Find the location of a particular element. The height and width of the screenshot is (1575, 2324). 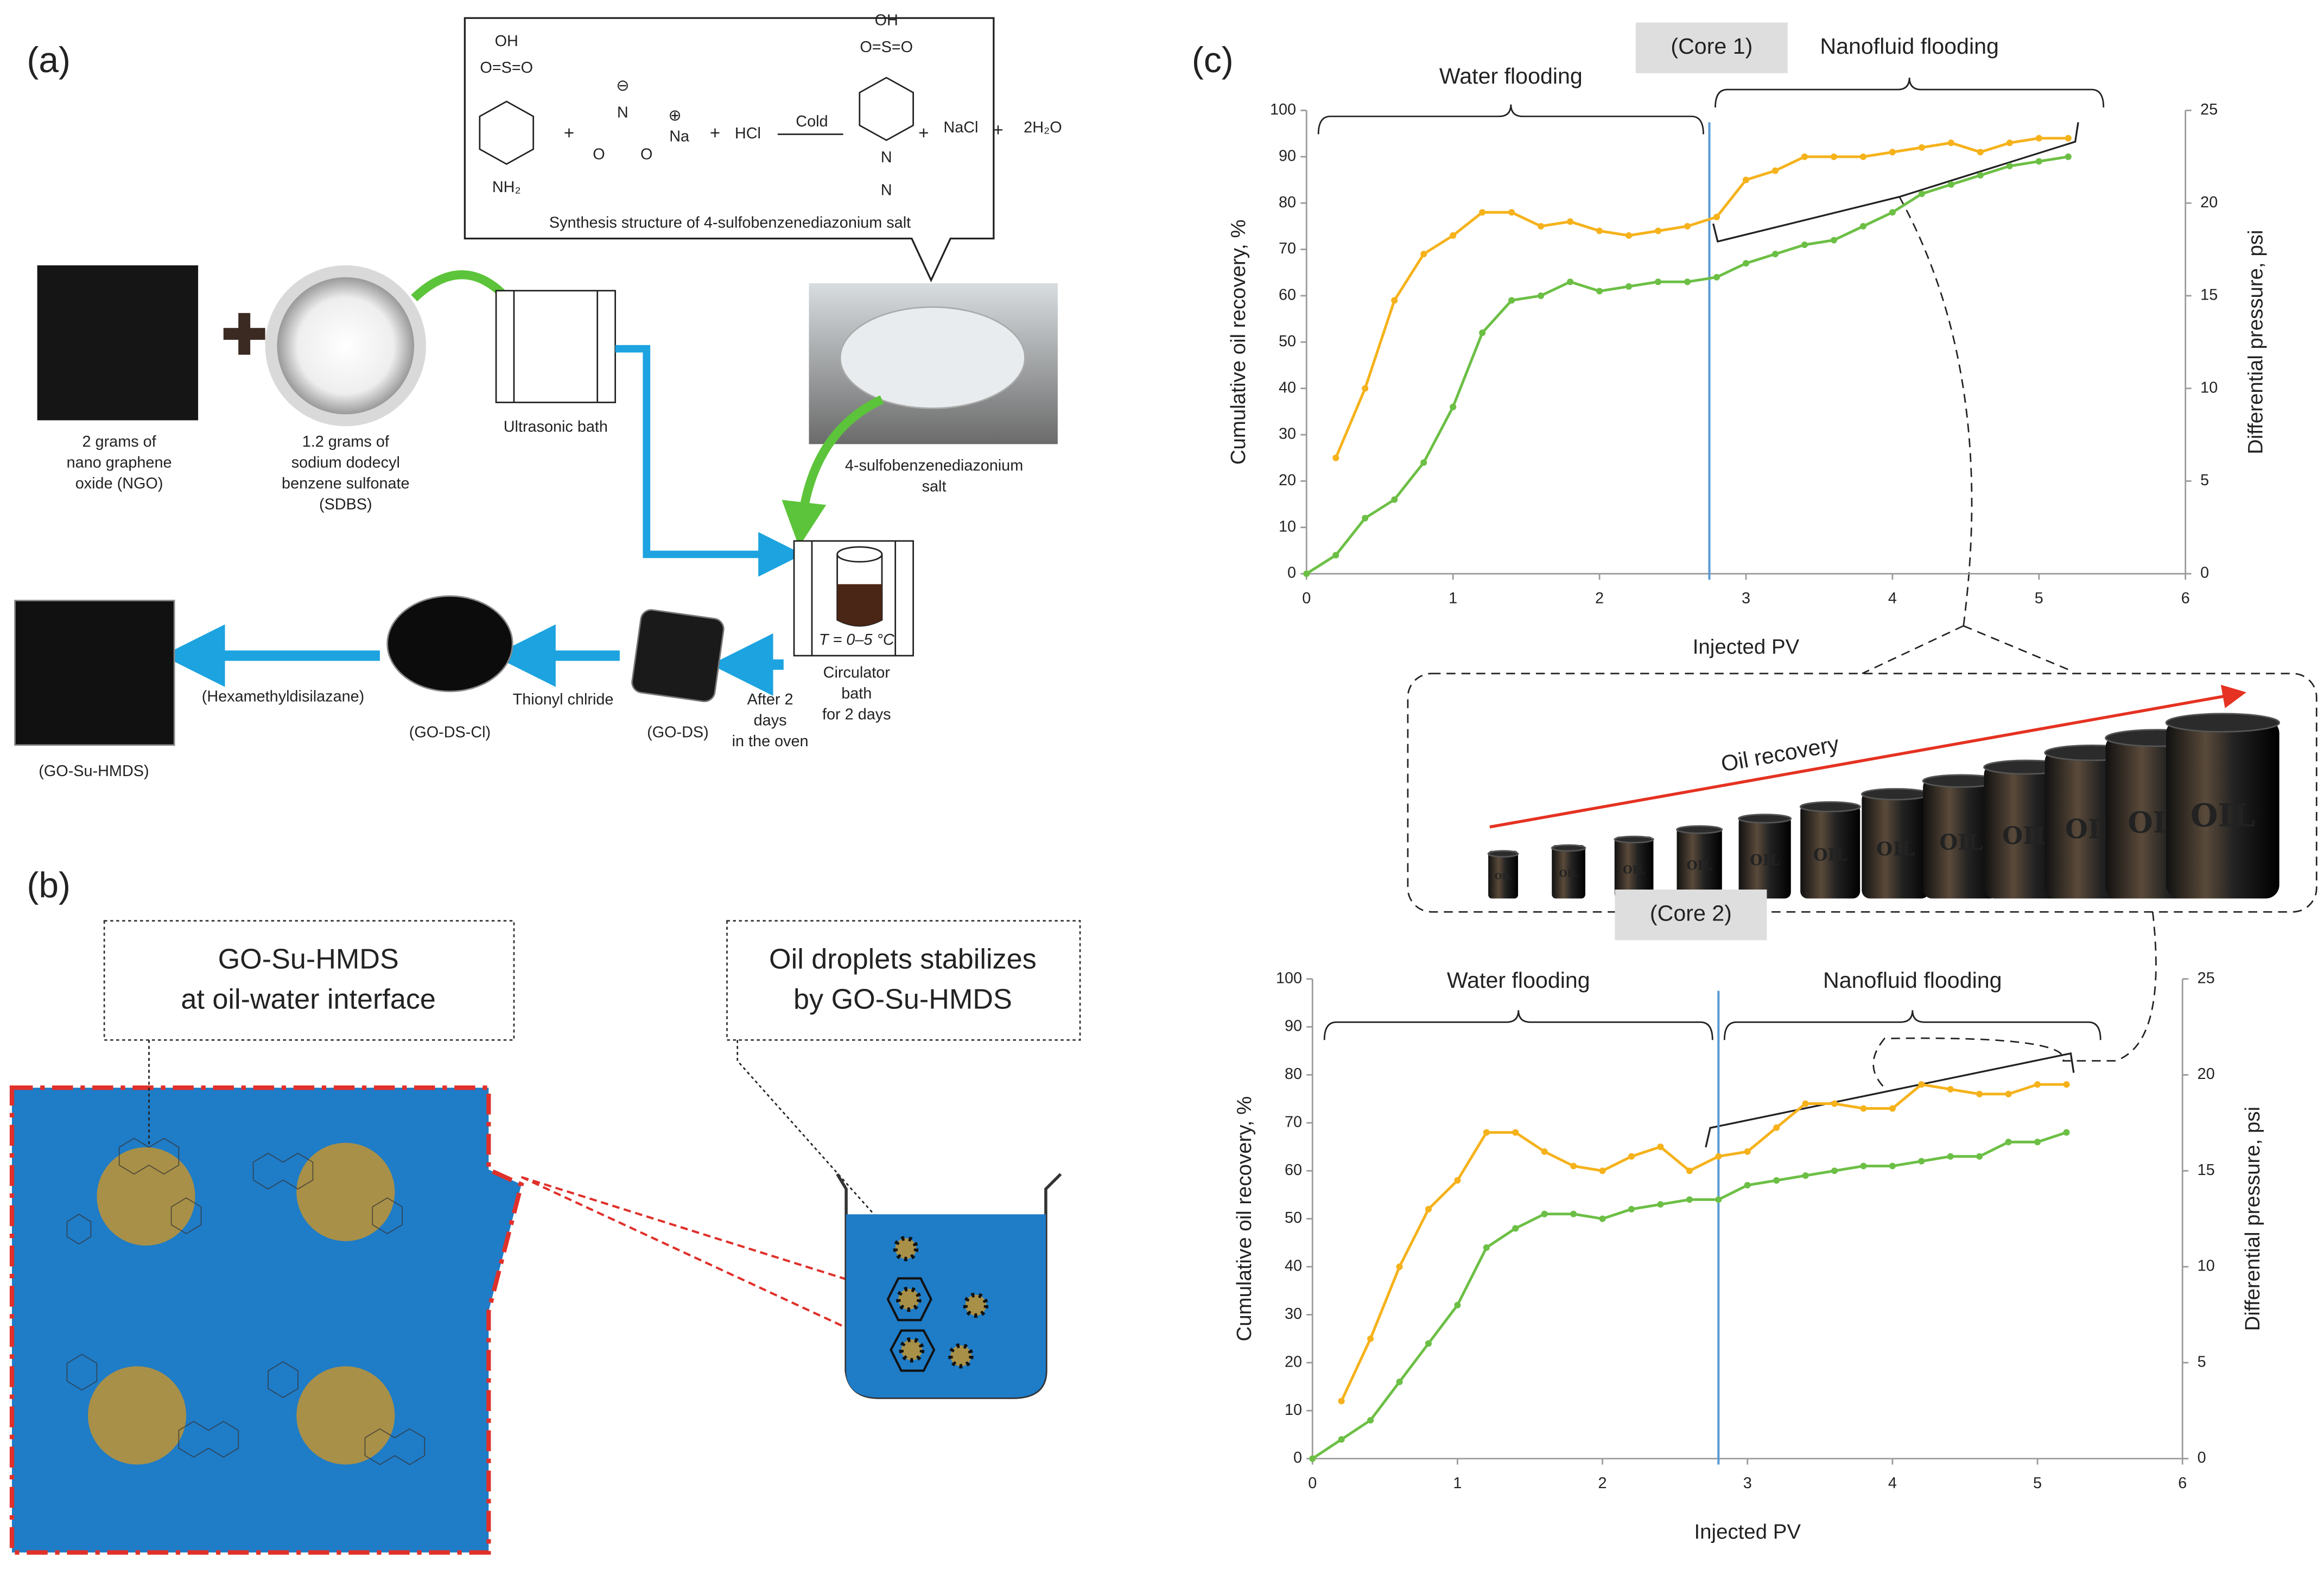

reaction-callout is located at coordinates (729, 150).